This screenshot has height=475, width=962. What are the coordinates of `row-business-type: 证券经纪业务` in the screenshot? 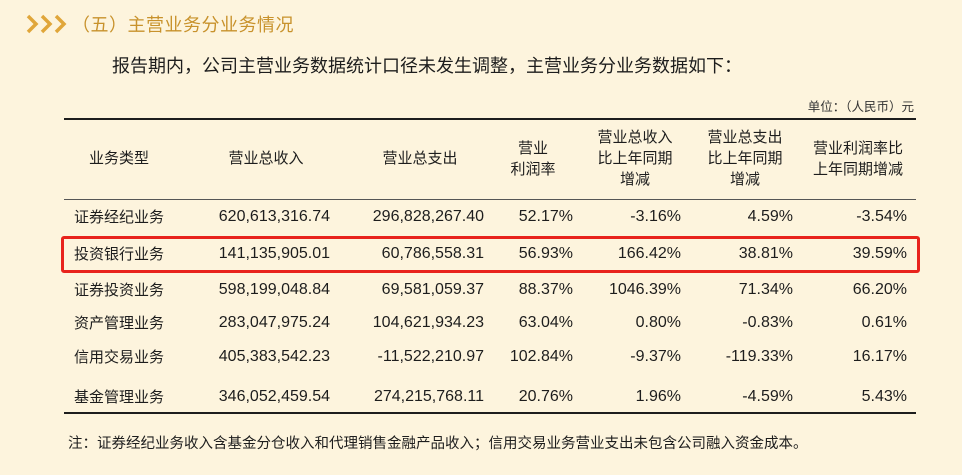 It's located at (118, 217).